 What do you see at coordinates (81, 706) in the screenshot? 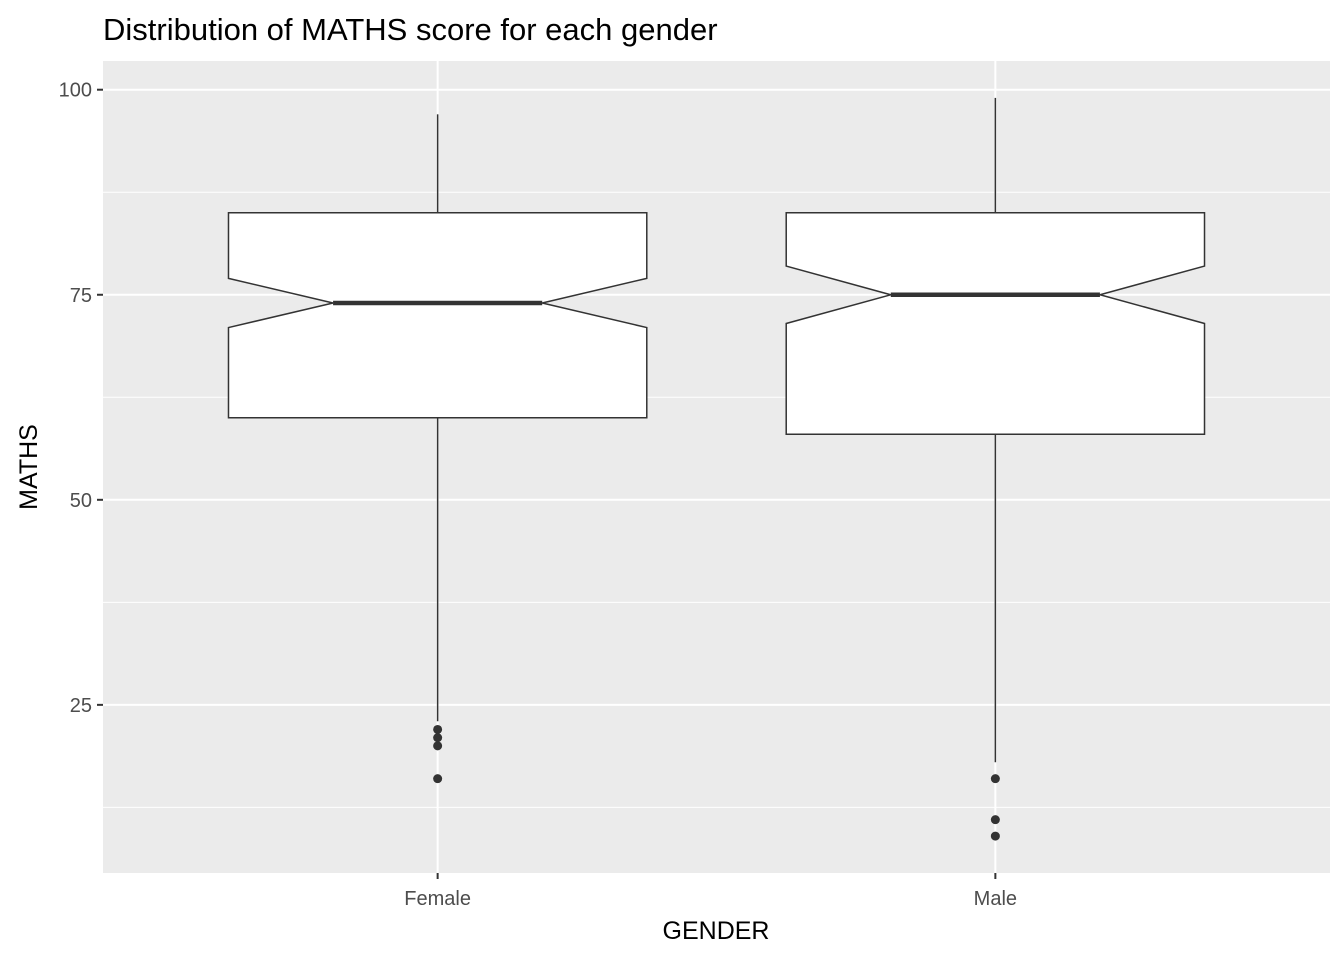
I see `y-tick-label: 25` at bounding box center [81, 706].